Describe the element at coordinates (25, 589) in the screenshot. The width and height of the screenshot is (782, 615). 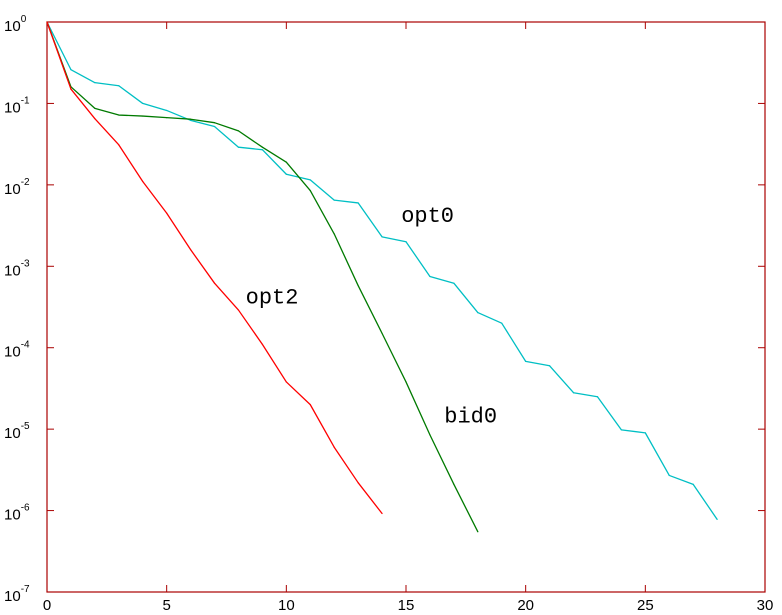
I see `y-tick-exponent: -7` at that location.